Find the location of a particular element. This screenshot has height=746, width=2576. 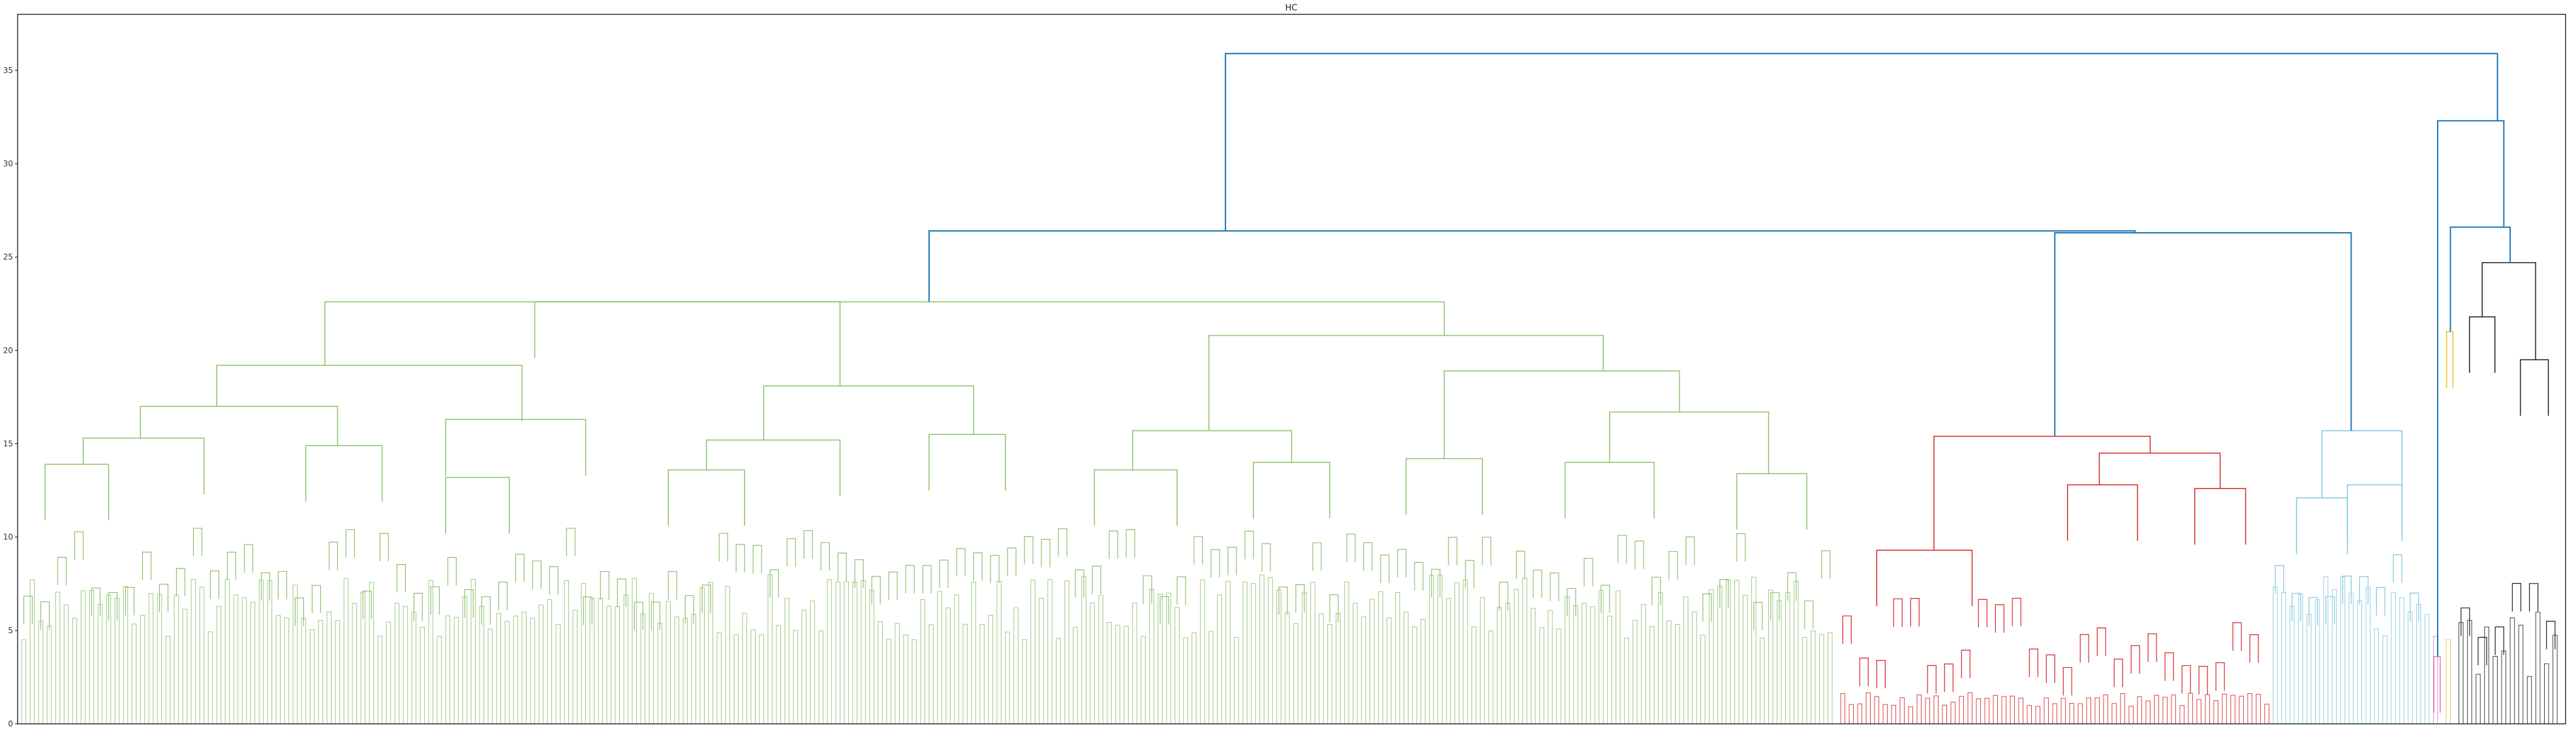

y-tick-label: 5 is located at coordinates (10, 630).